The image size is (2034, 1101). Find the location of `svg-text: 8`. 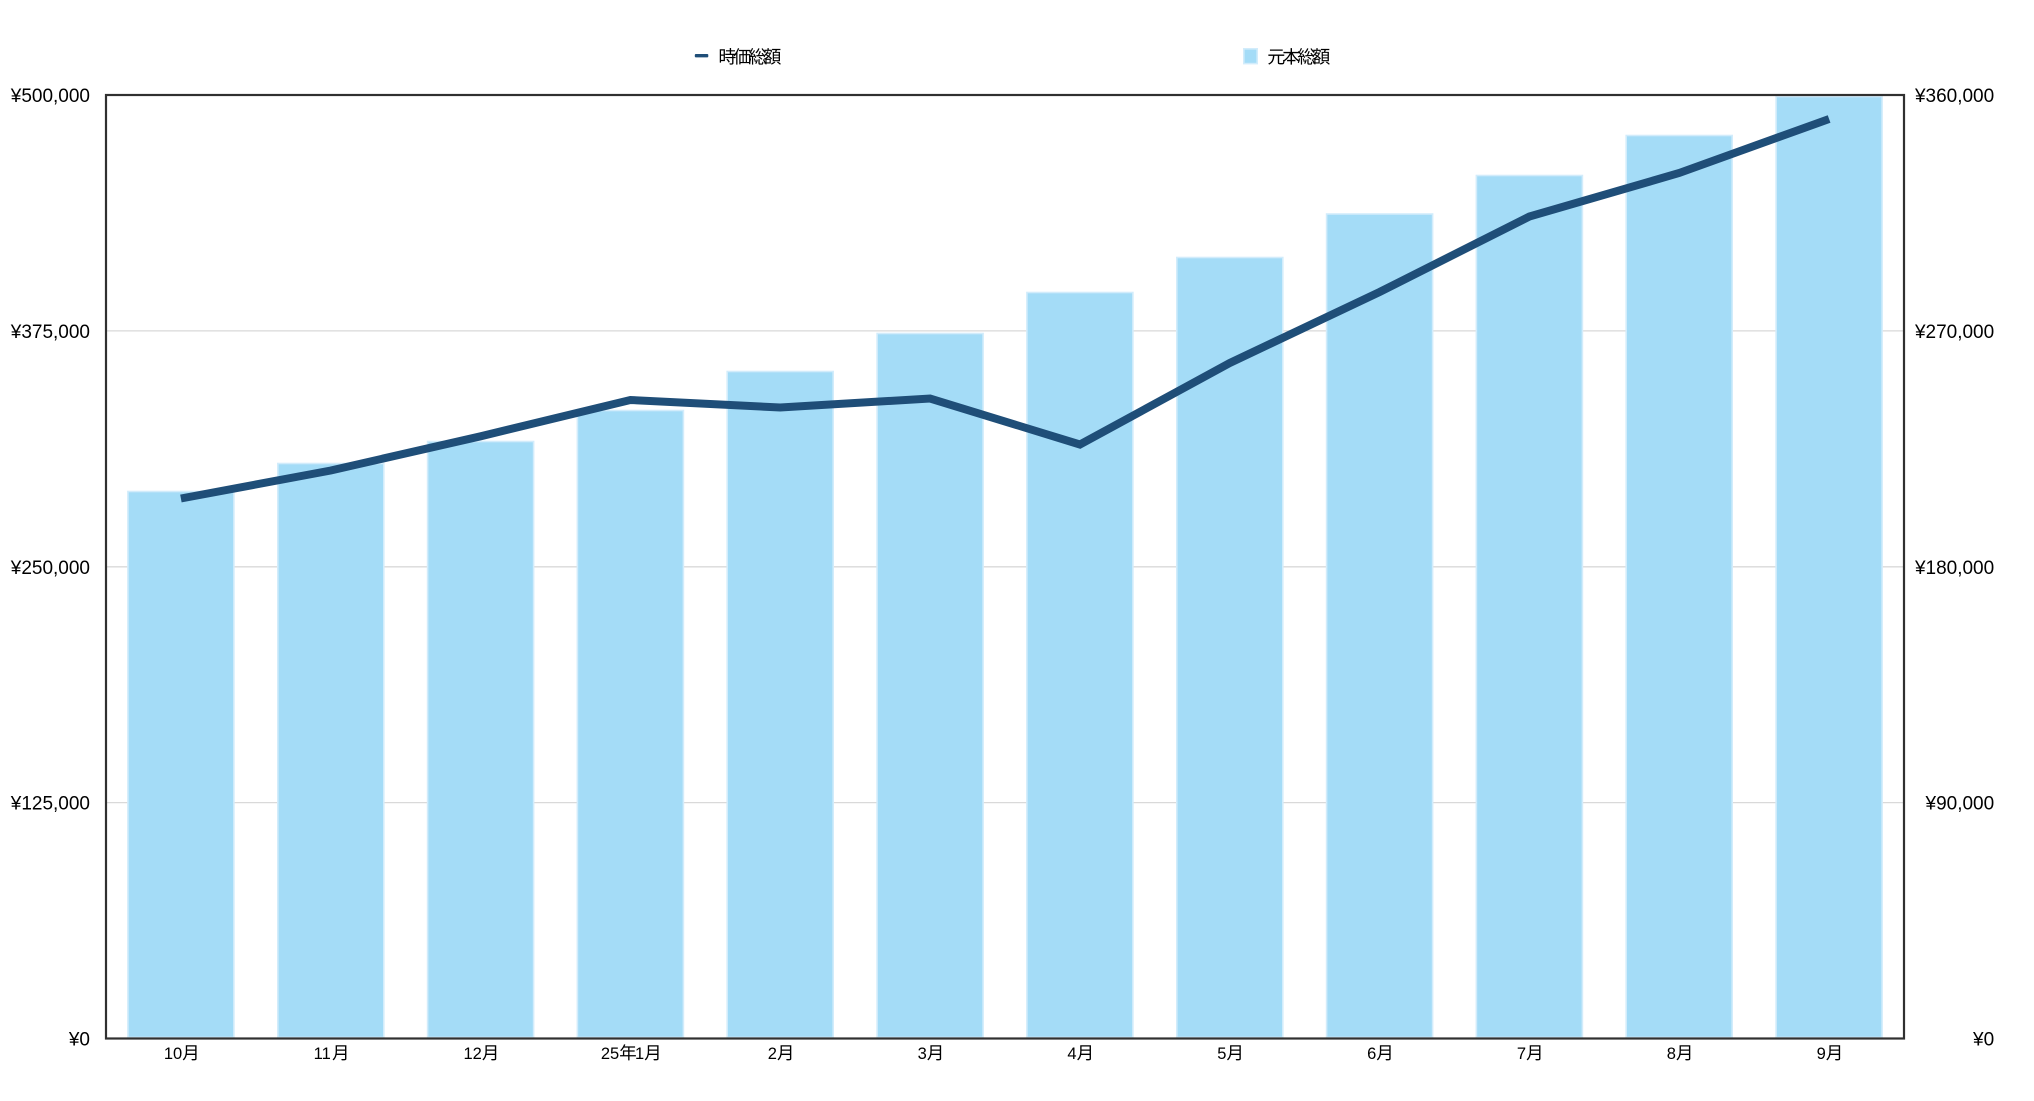

svg-text: 8 is located at coordinates (1671, 1054).